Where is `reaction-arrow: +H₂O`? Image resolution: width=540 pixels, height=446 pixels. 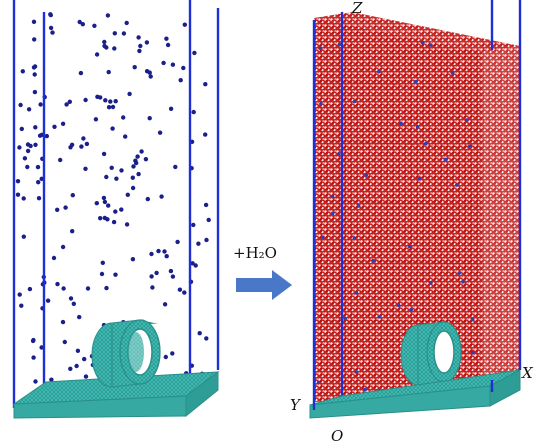 reaction-arrow: +H₂O is located at coordinates (262, 272).